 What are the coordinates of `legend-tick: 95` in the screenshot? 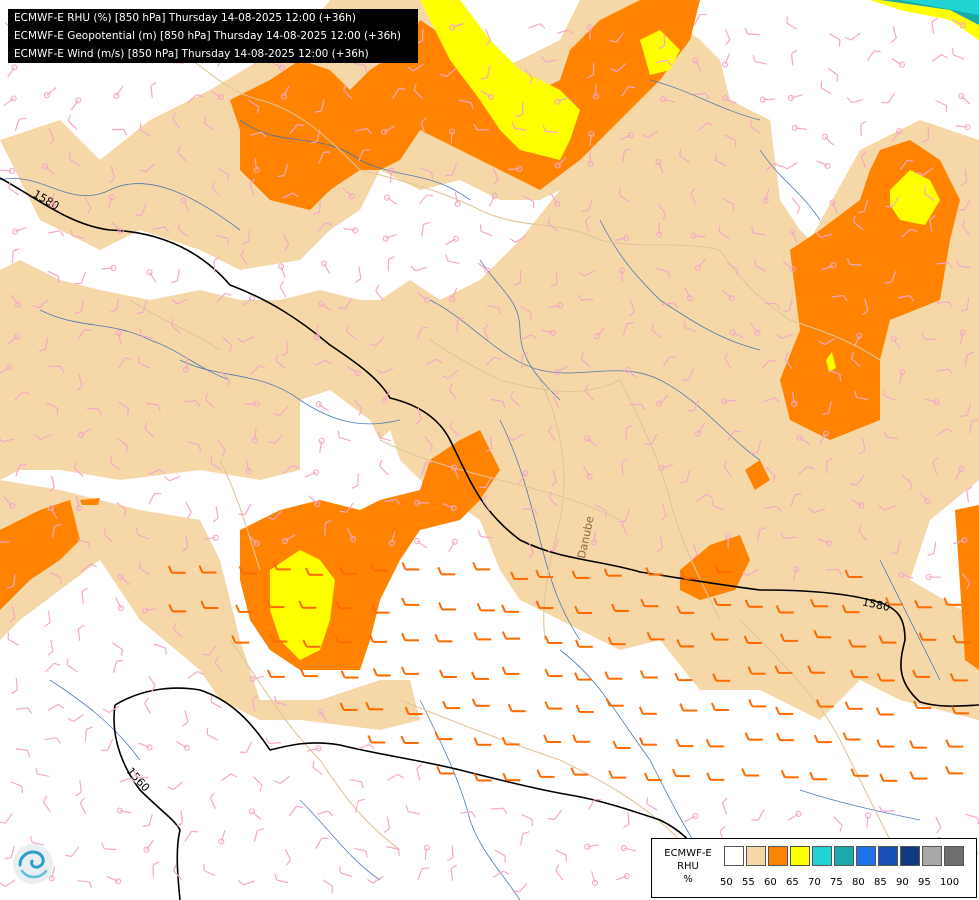 It's located at (924, 882).